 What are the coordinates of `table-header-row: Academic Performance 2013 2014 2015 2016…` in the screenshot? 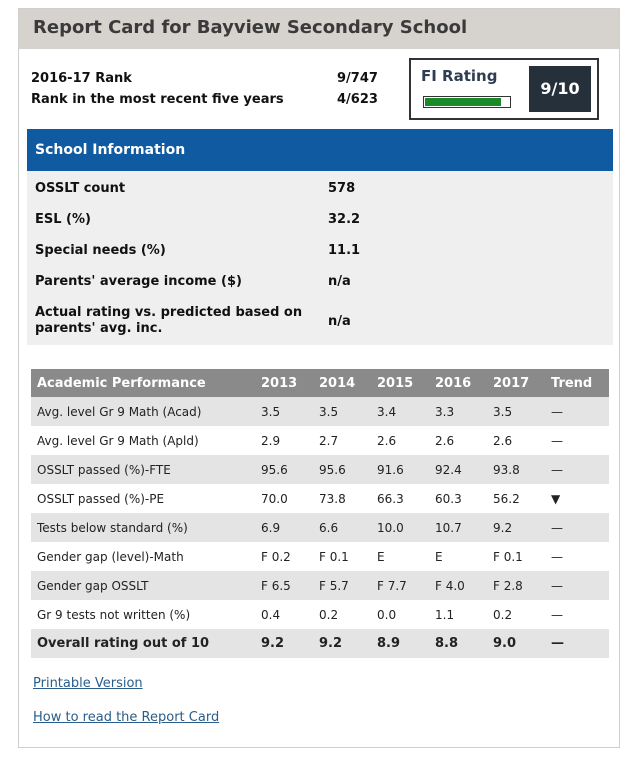 It's located at (320, 383).